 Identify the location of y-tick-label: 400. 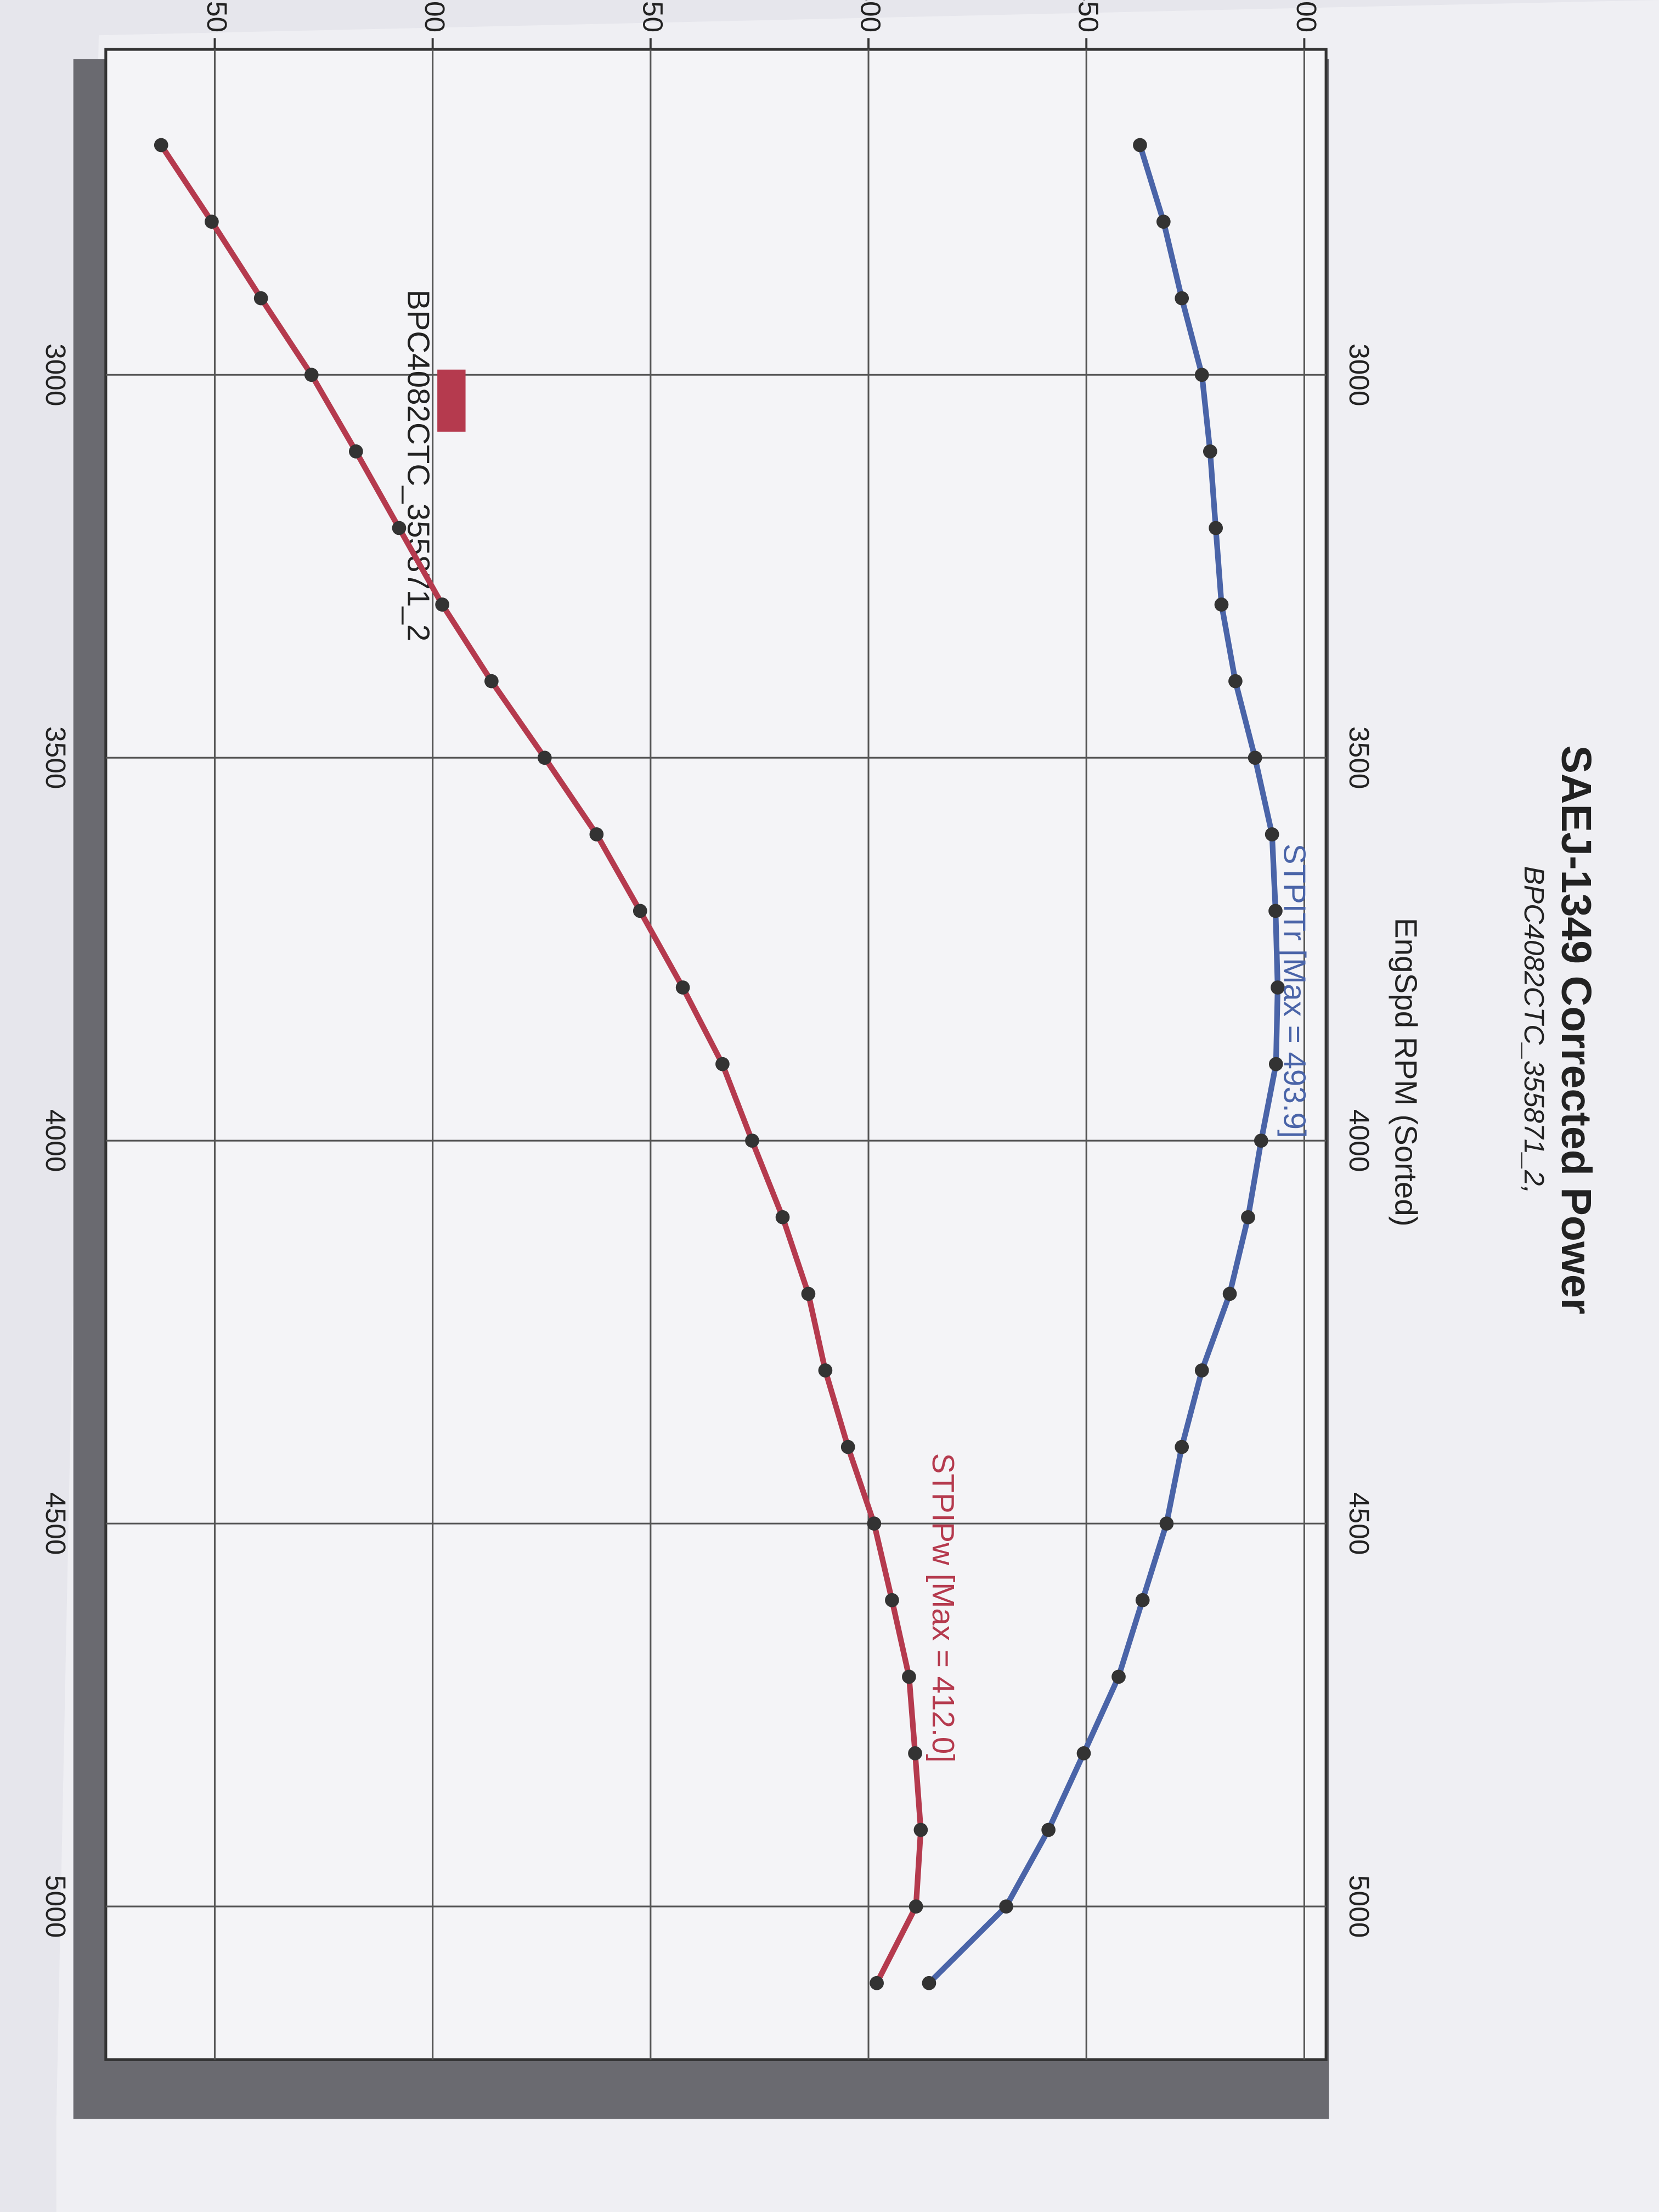
(871, 16).